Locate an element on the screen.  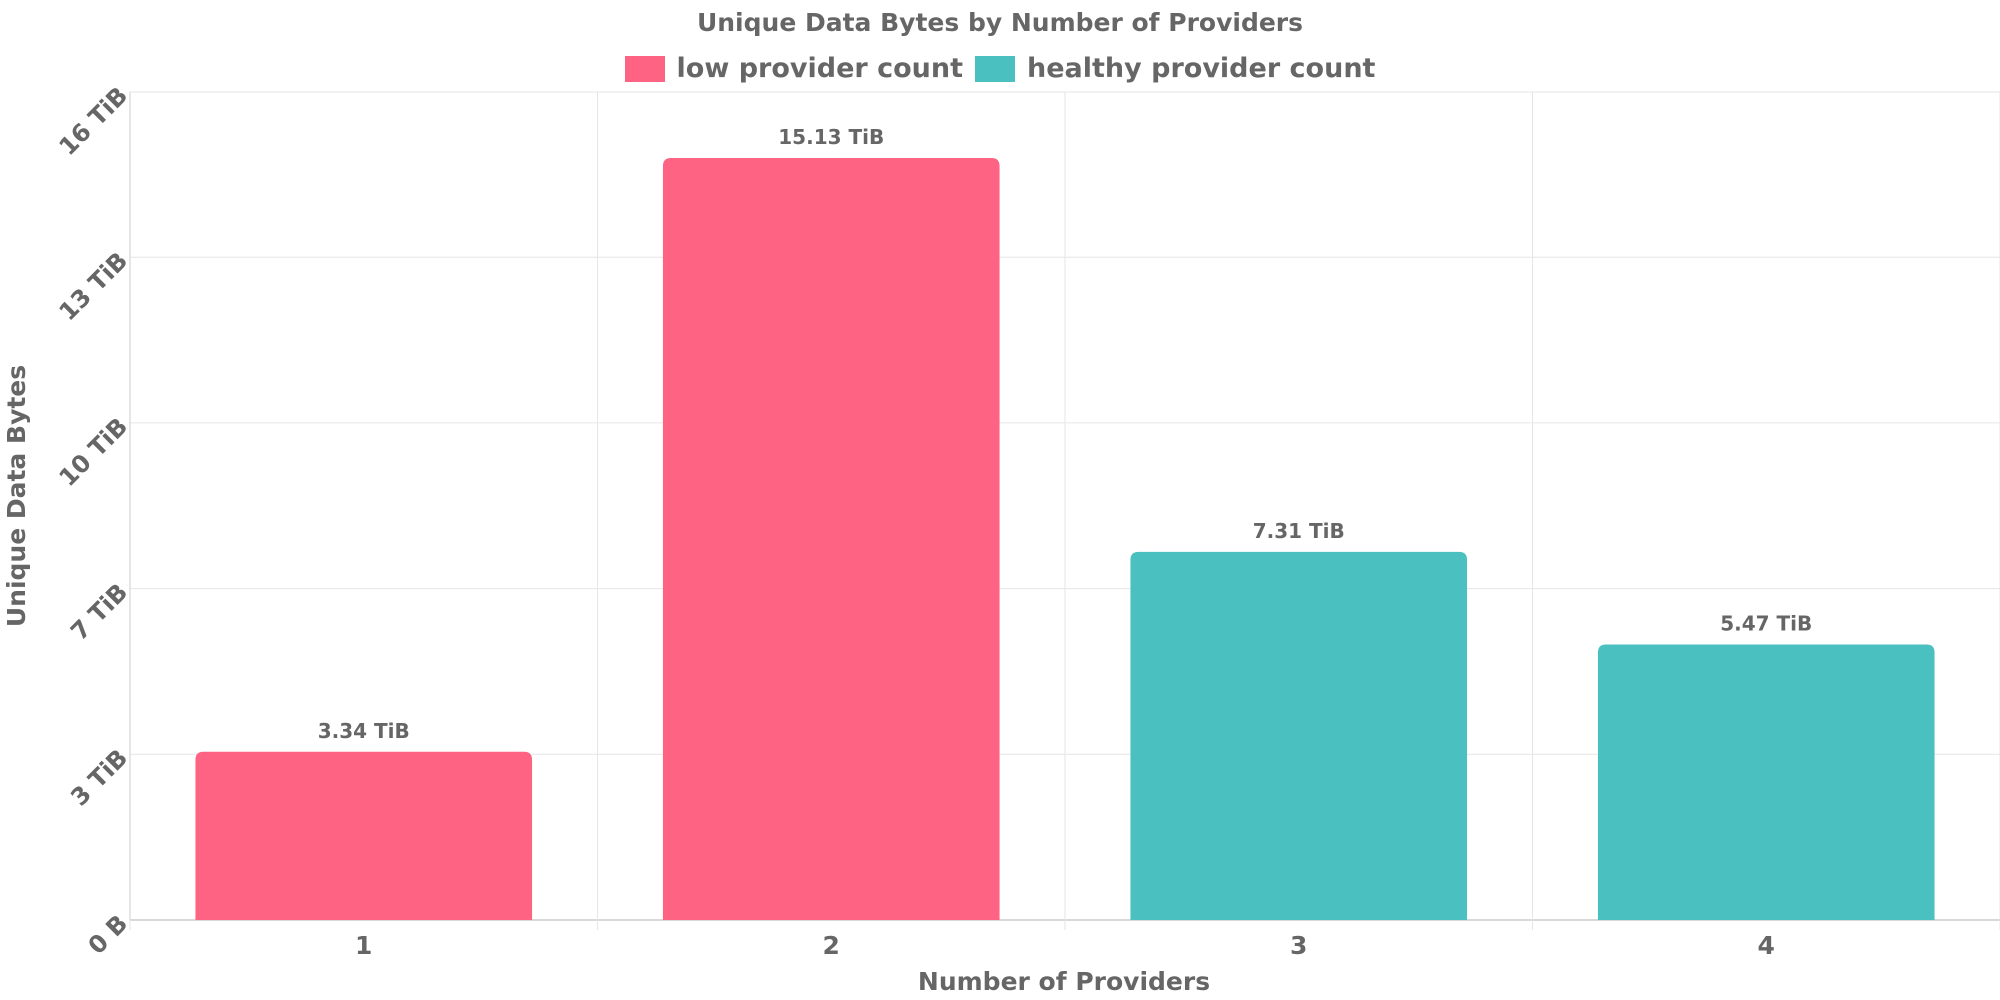
y-tick-label: 16 TiB is located at coordinates (94, 121).